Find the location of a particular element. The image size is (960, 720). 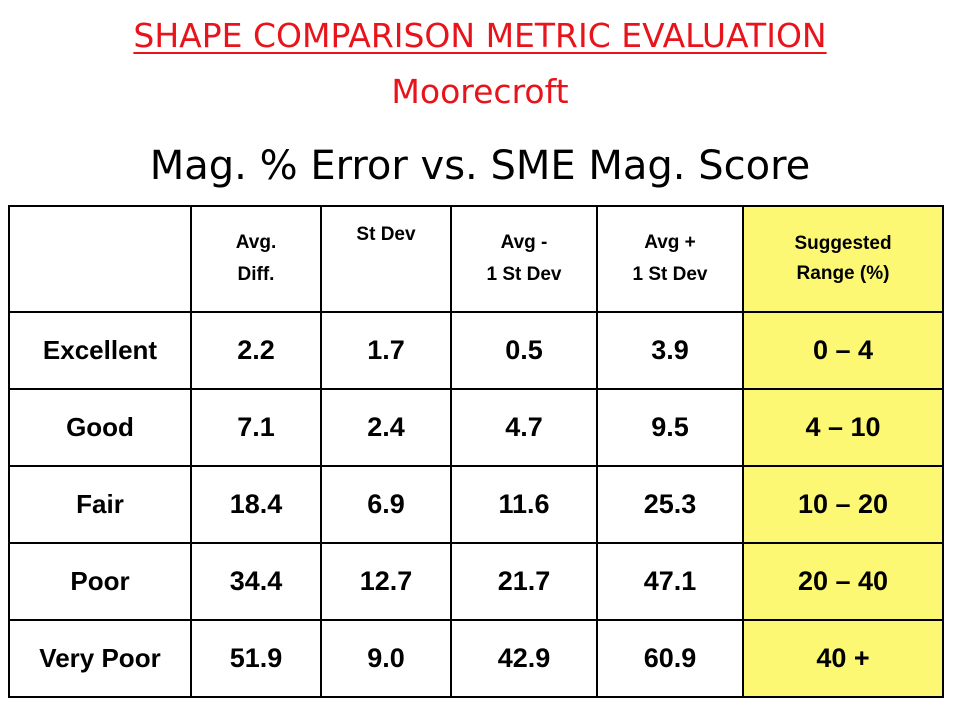

table-row: Excellent 2.2 1.7 0.5 3.9 0 – 4 is located at coordinates (476, 350).